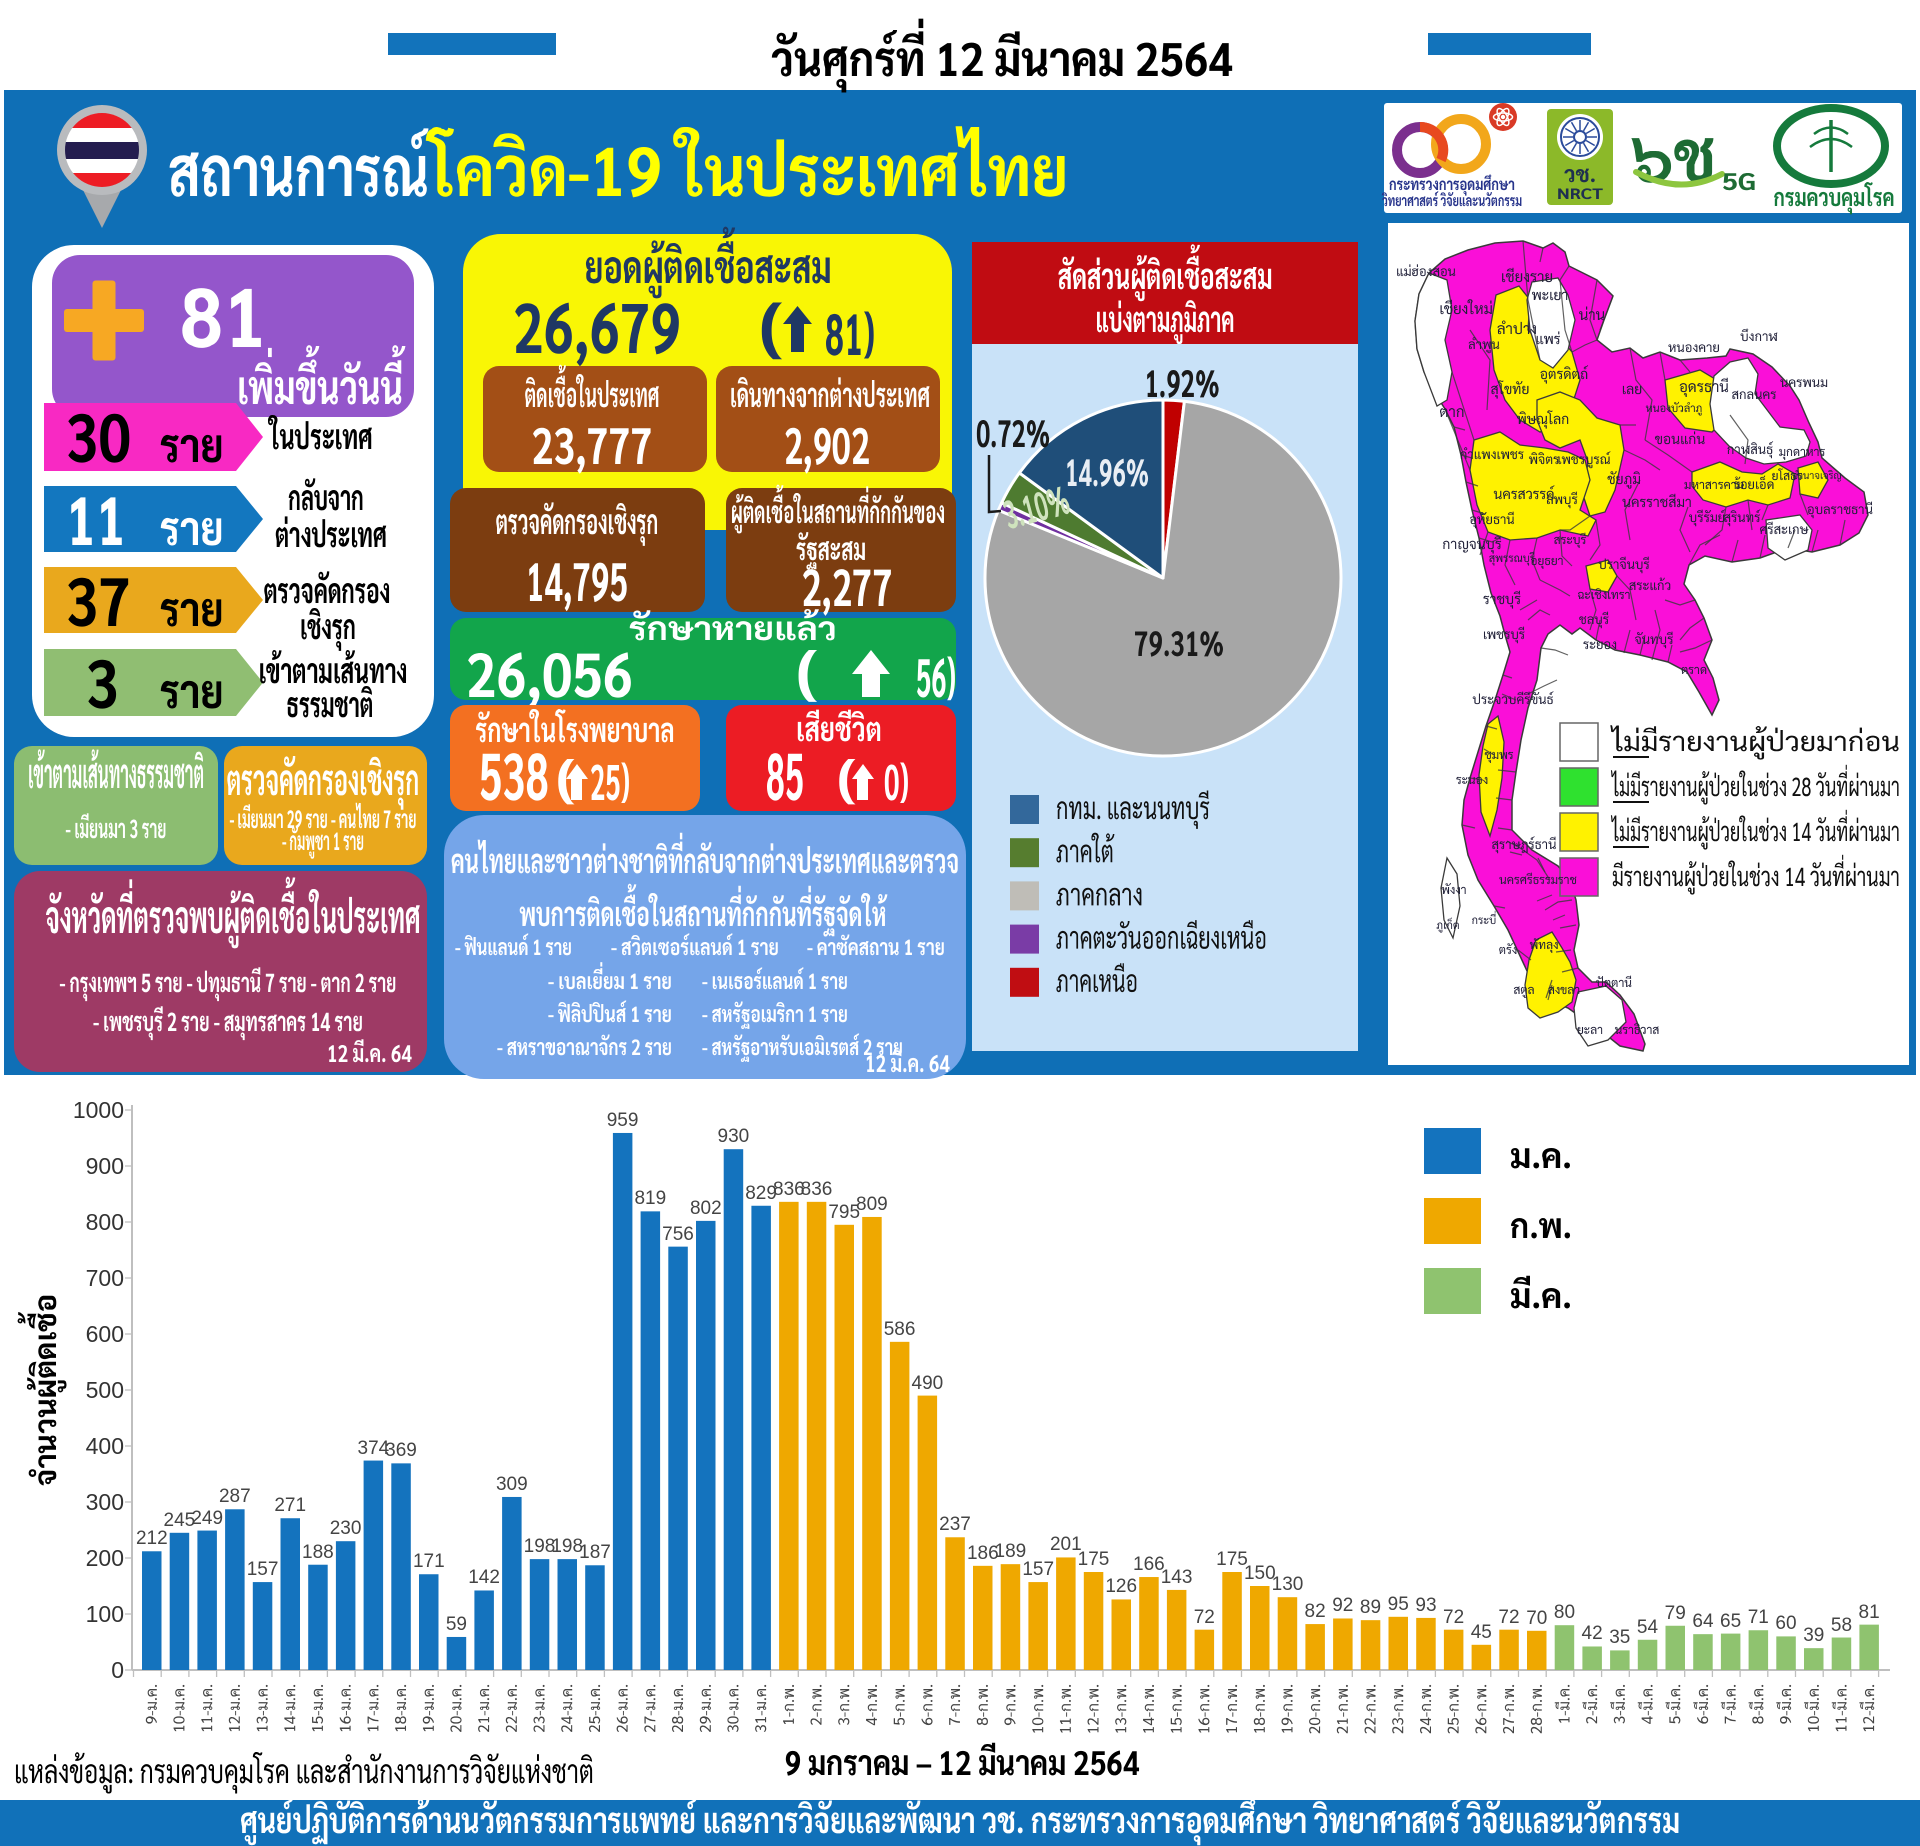  Describe the element at coordinates (456, 1624) in the screenshot. I see `svg-text: 59` at that location.